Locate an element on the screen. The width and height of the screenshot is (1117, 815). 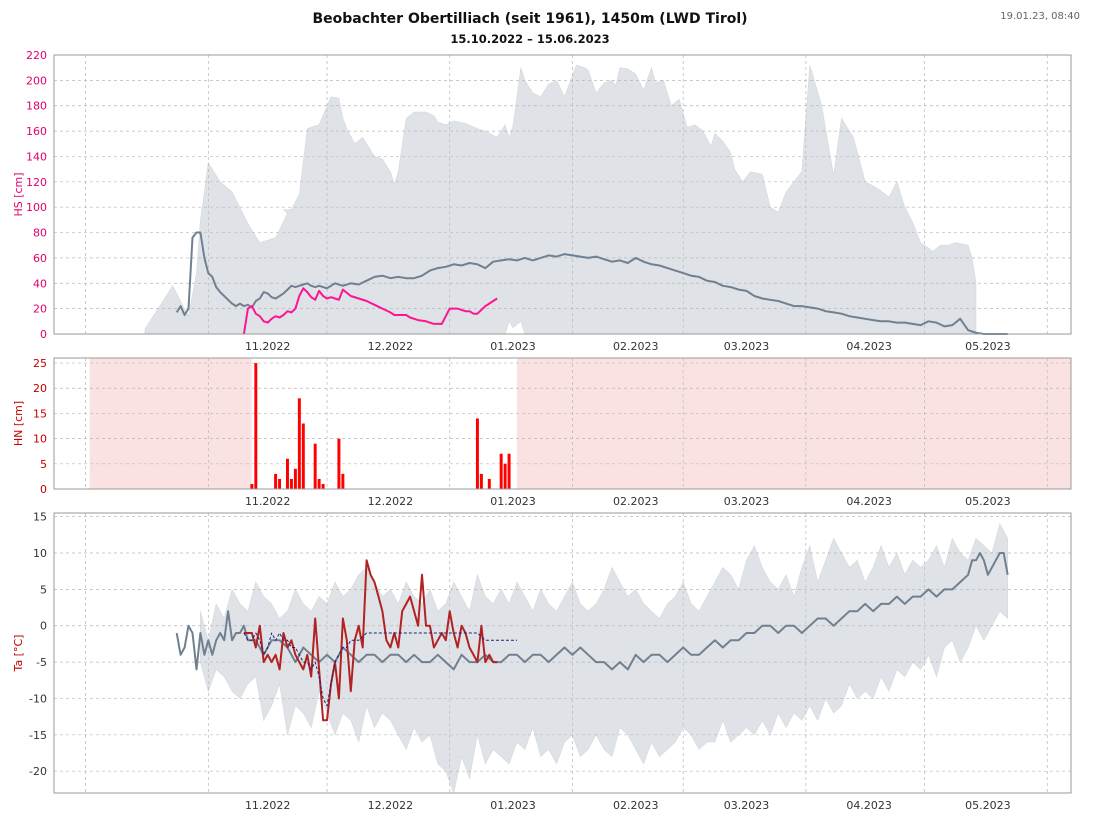
hs-x-tick-label: 04.2023 is located at coordinates (869, 346).